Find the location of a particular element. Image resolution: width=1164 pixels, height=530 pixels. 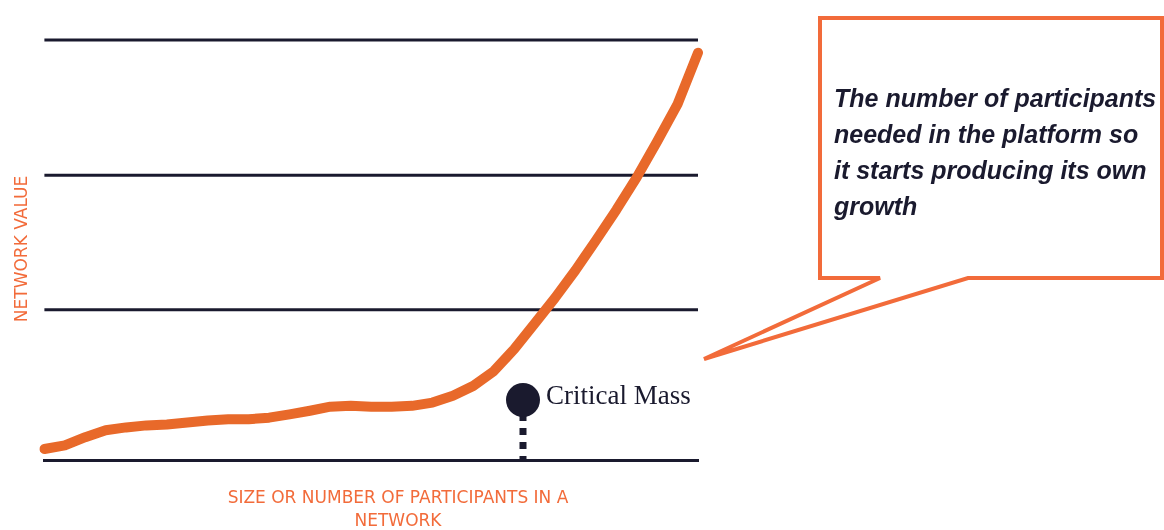

text: The number of participants needed in the platform so it starts producing its own growth is located at coordinates (996, 152).